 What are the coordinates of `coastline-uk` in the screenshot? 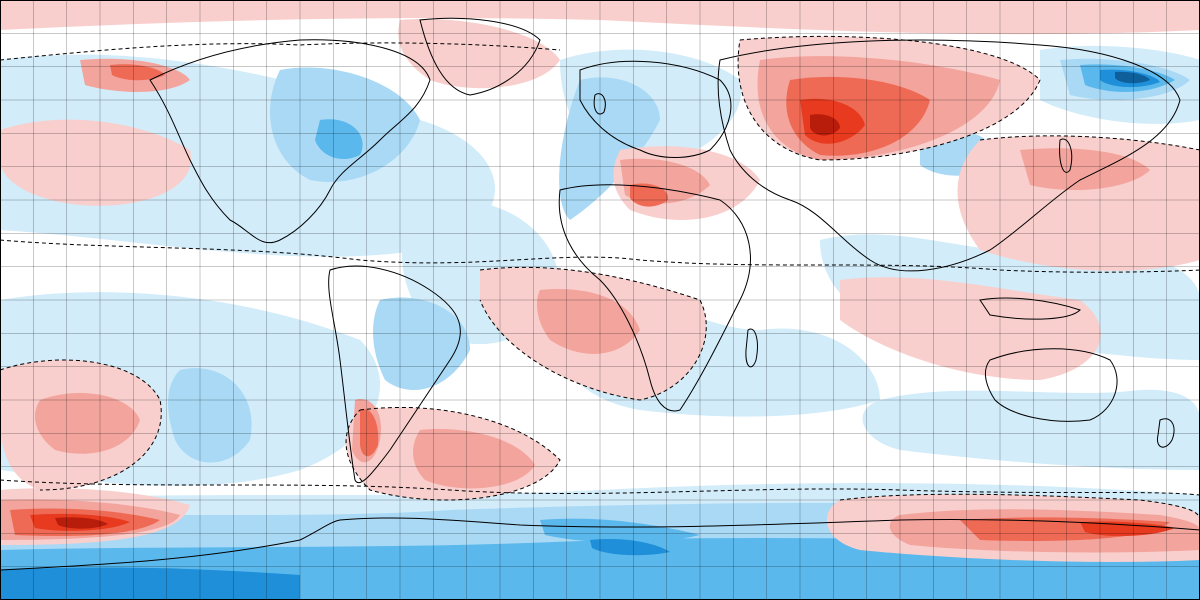 It's located at (599, 104).